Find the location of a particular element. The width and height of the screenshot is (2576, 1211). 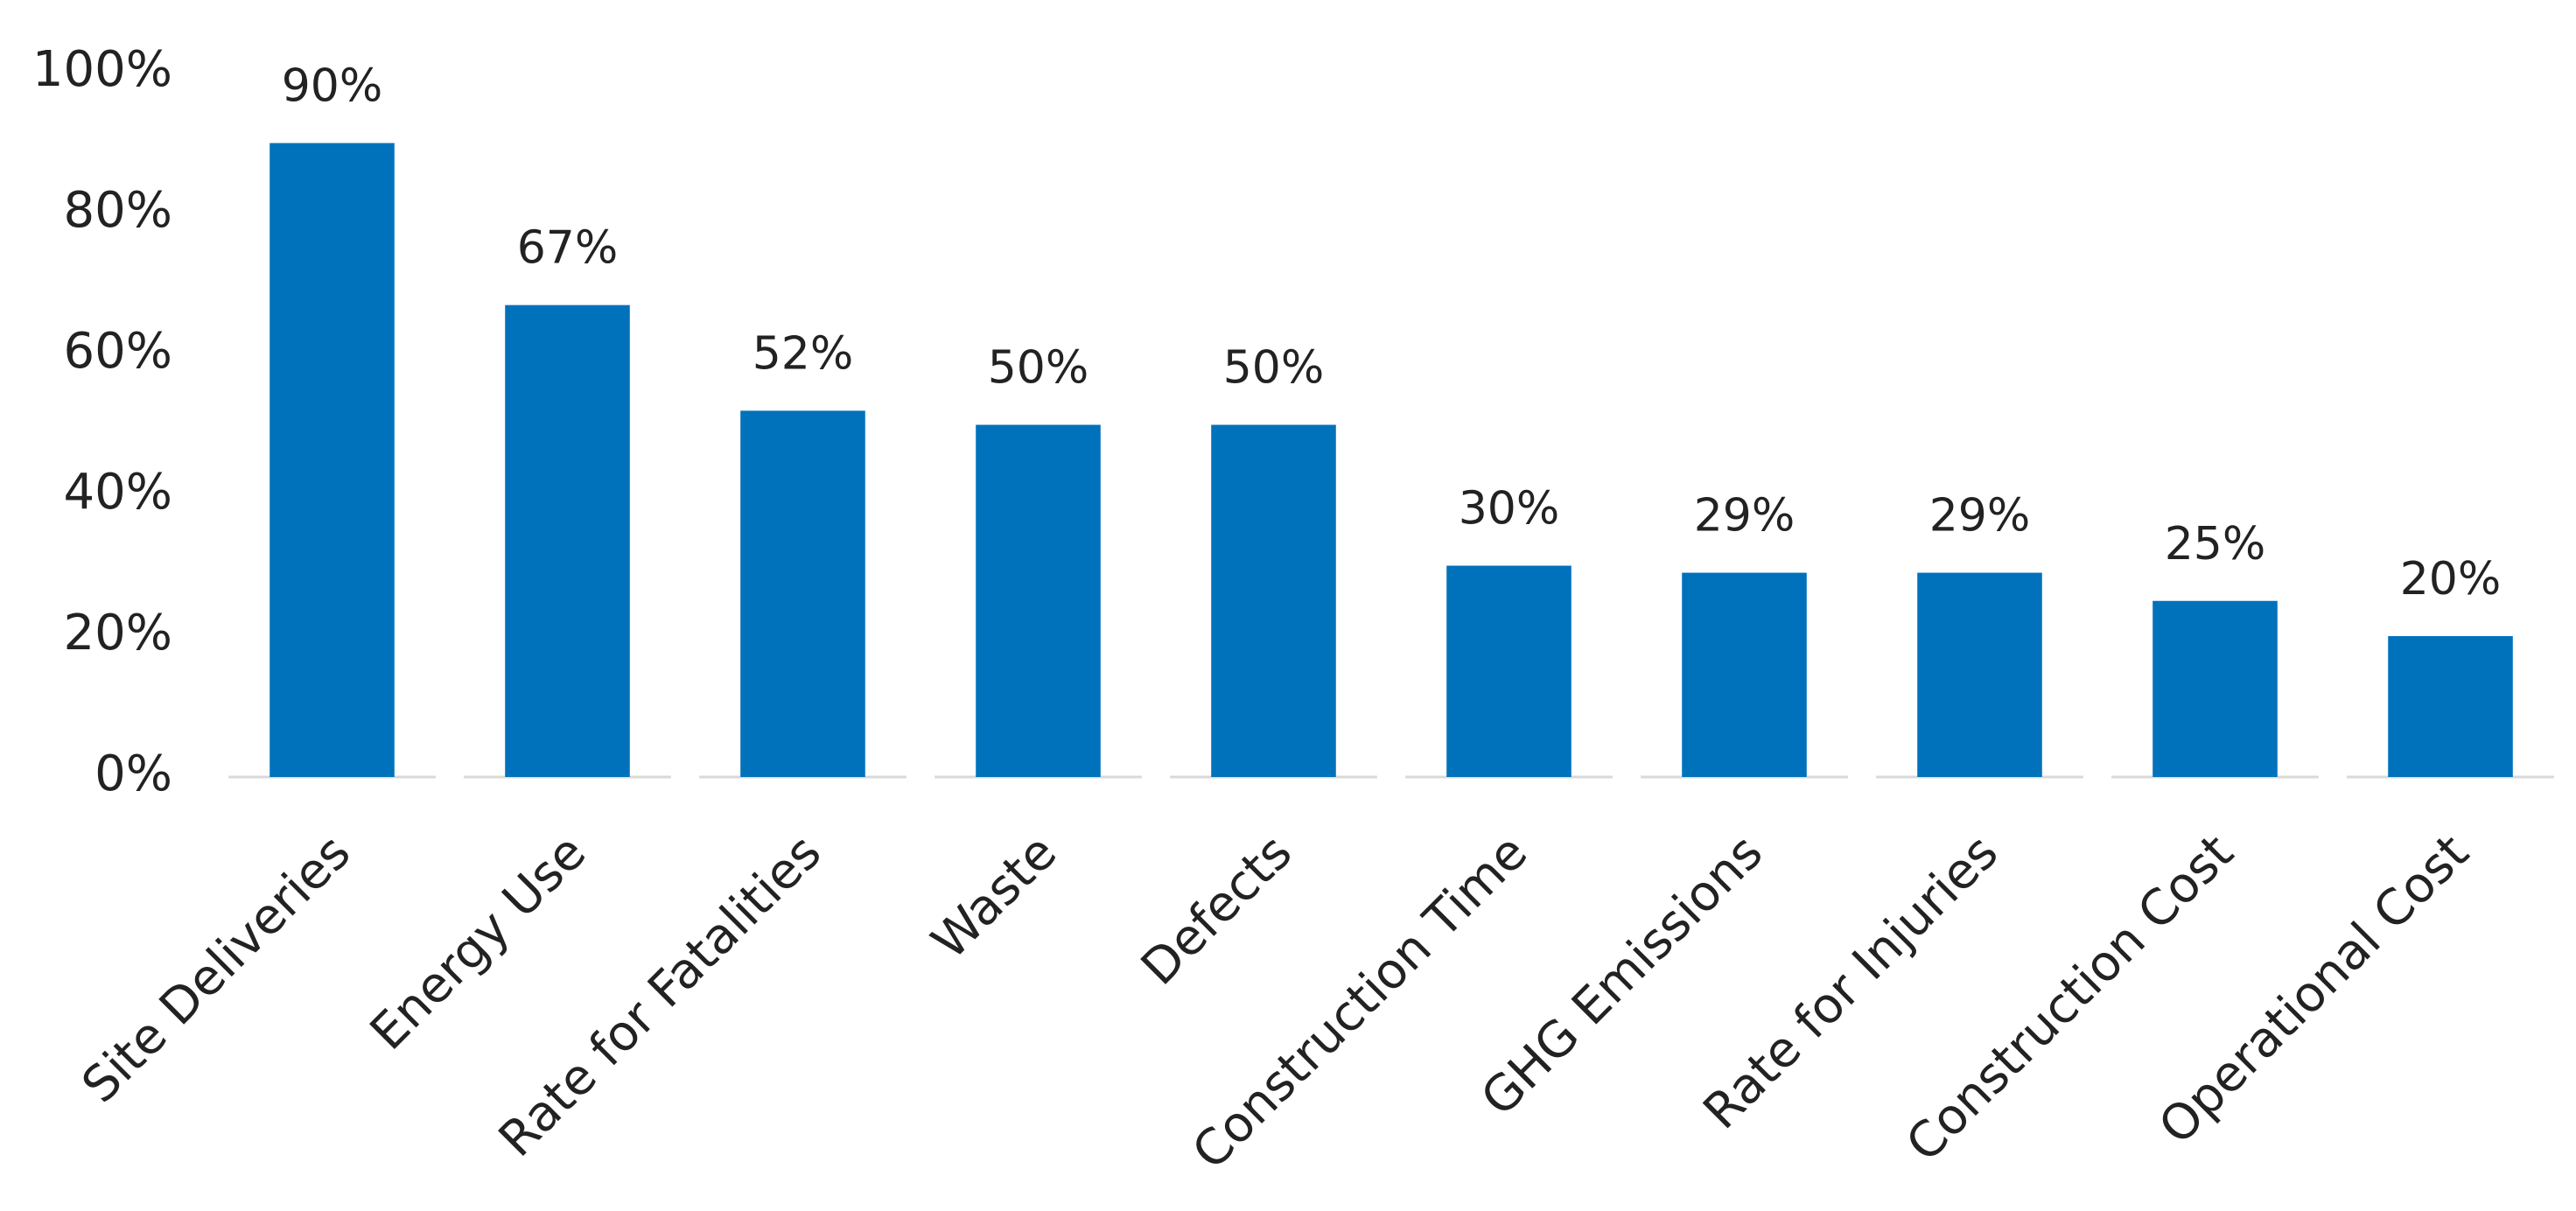

value-label: 52% is located at coordinates (803, 353).